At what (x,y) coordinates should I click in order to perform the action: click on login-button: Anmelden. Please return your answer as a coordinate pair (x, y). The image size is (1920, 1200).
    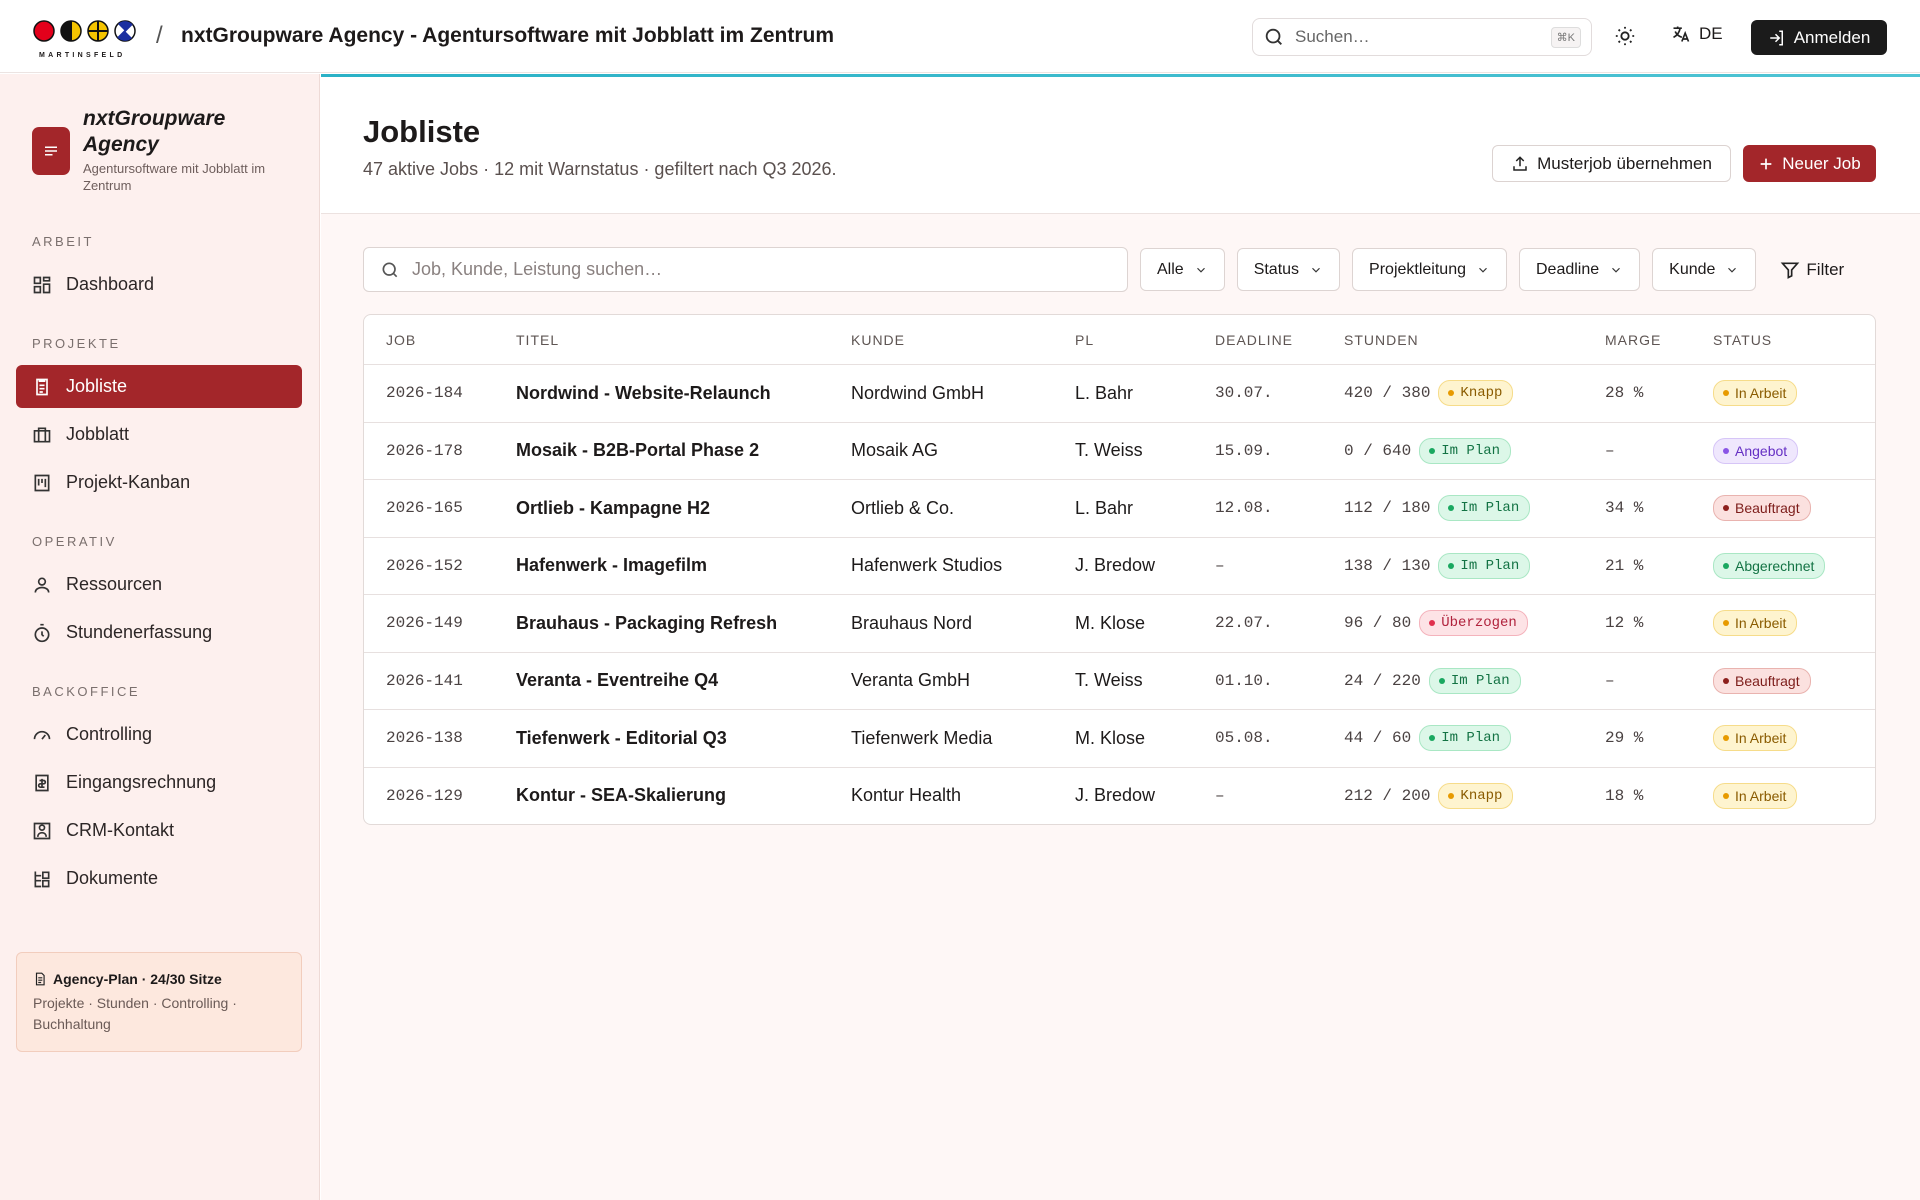
    Looking at the image, I should click on (1819, 37).